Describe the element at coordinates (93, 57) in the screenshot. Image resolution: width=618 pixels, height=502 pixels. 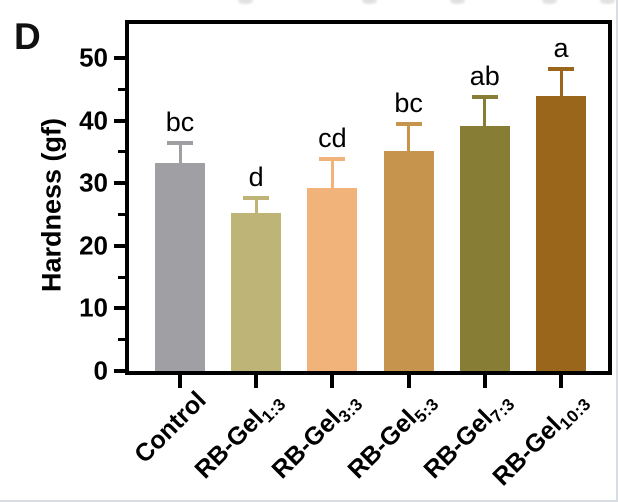
I see `y-tick-label: 50` at that location.